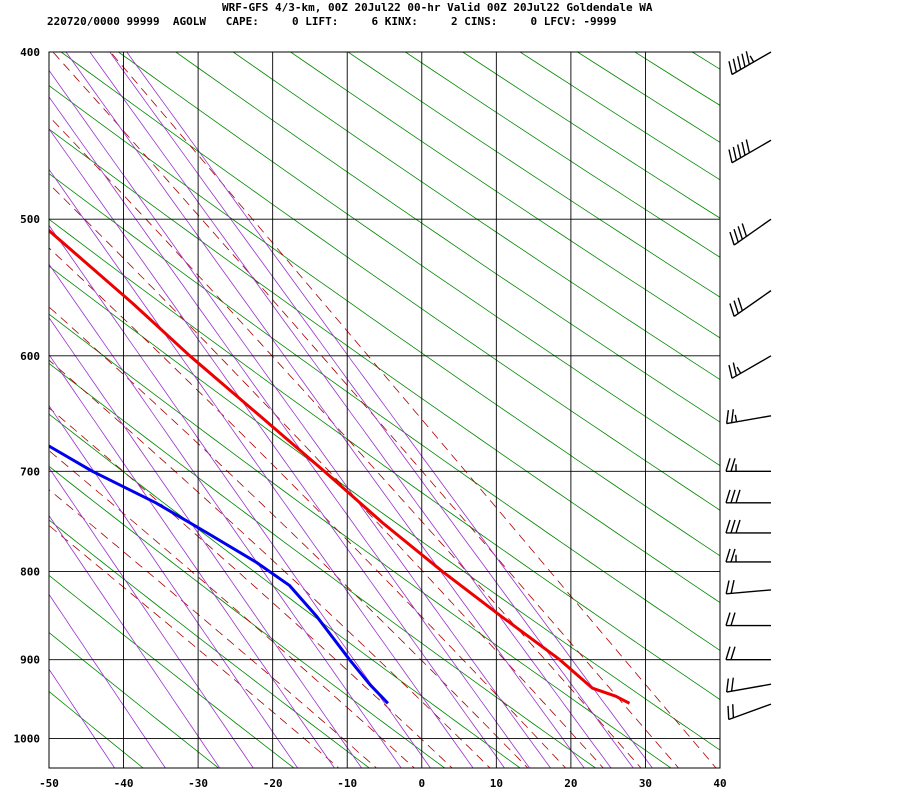 The width and height of the screenshot is (900, 800). What do you see at coordinates (27, 739) in the screenshot?
I see `y-tick-label: 1000` at bounding box center [27, 739].